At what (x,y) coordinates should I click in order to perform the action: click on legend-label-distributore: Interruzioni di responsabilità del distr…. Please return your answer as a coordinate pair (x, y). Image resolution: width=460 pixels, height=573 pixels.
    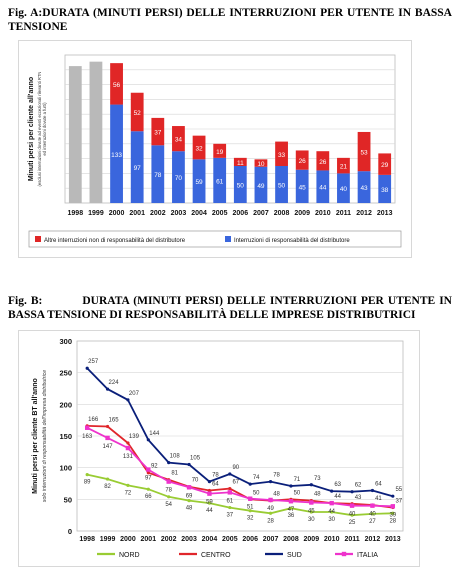
    Looking at the image, I should click on (292, 241).